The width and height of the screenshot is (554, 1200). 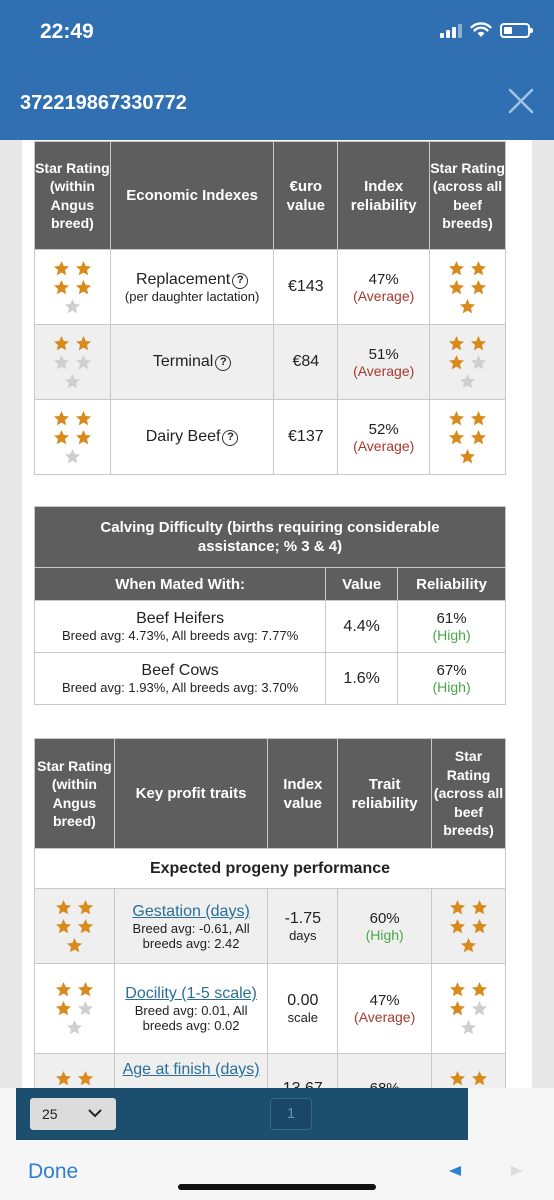 What do you see at coordinates (455, 1171) in the screenshot?
I see `previous-arrow-icon` at bounding box center [455, 1171].